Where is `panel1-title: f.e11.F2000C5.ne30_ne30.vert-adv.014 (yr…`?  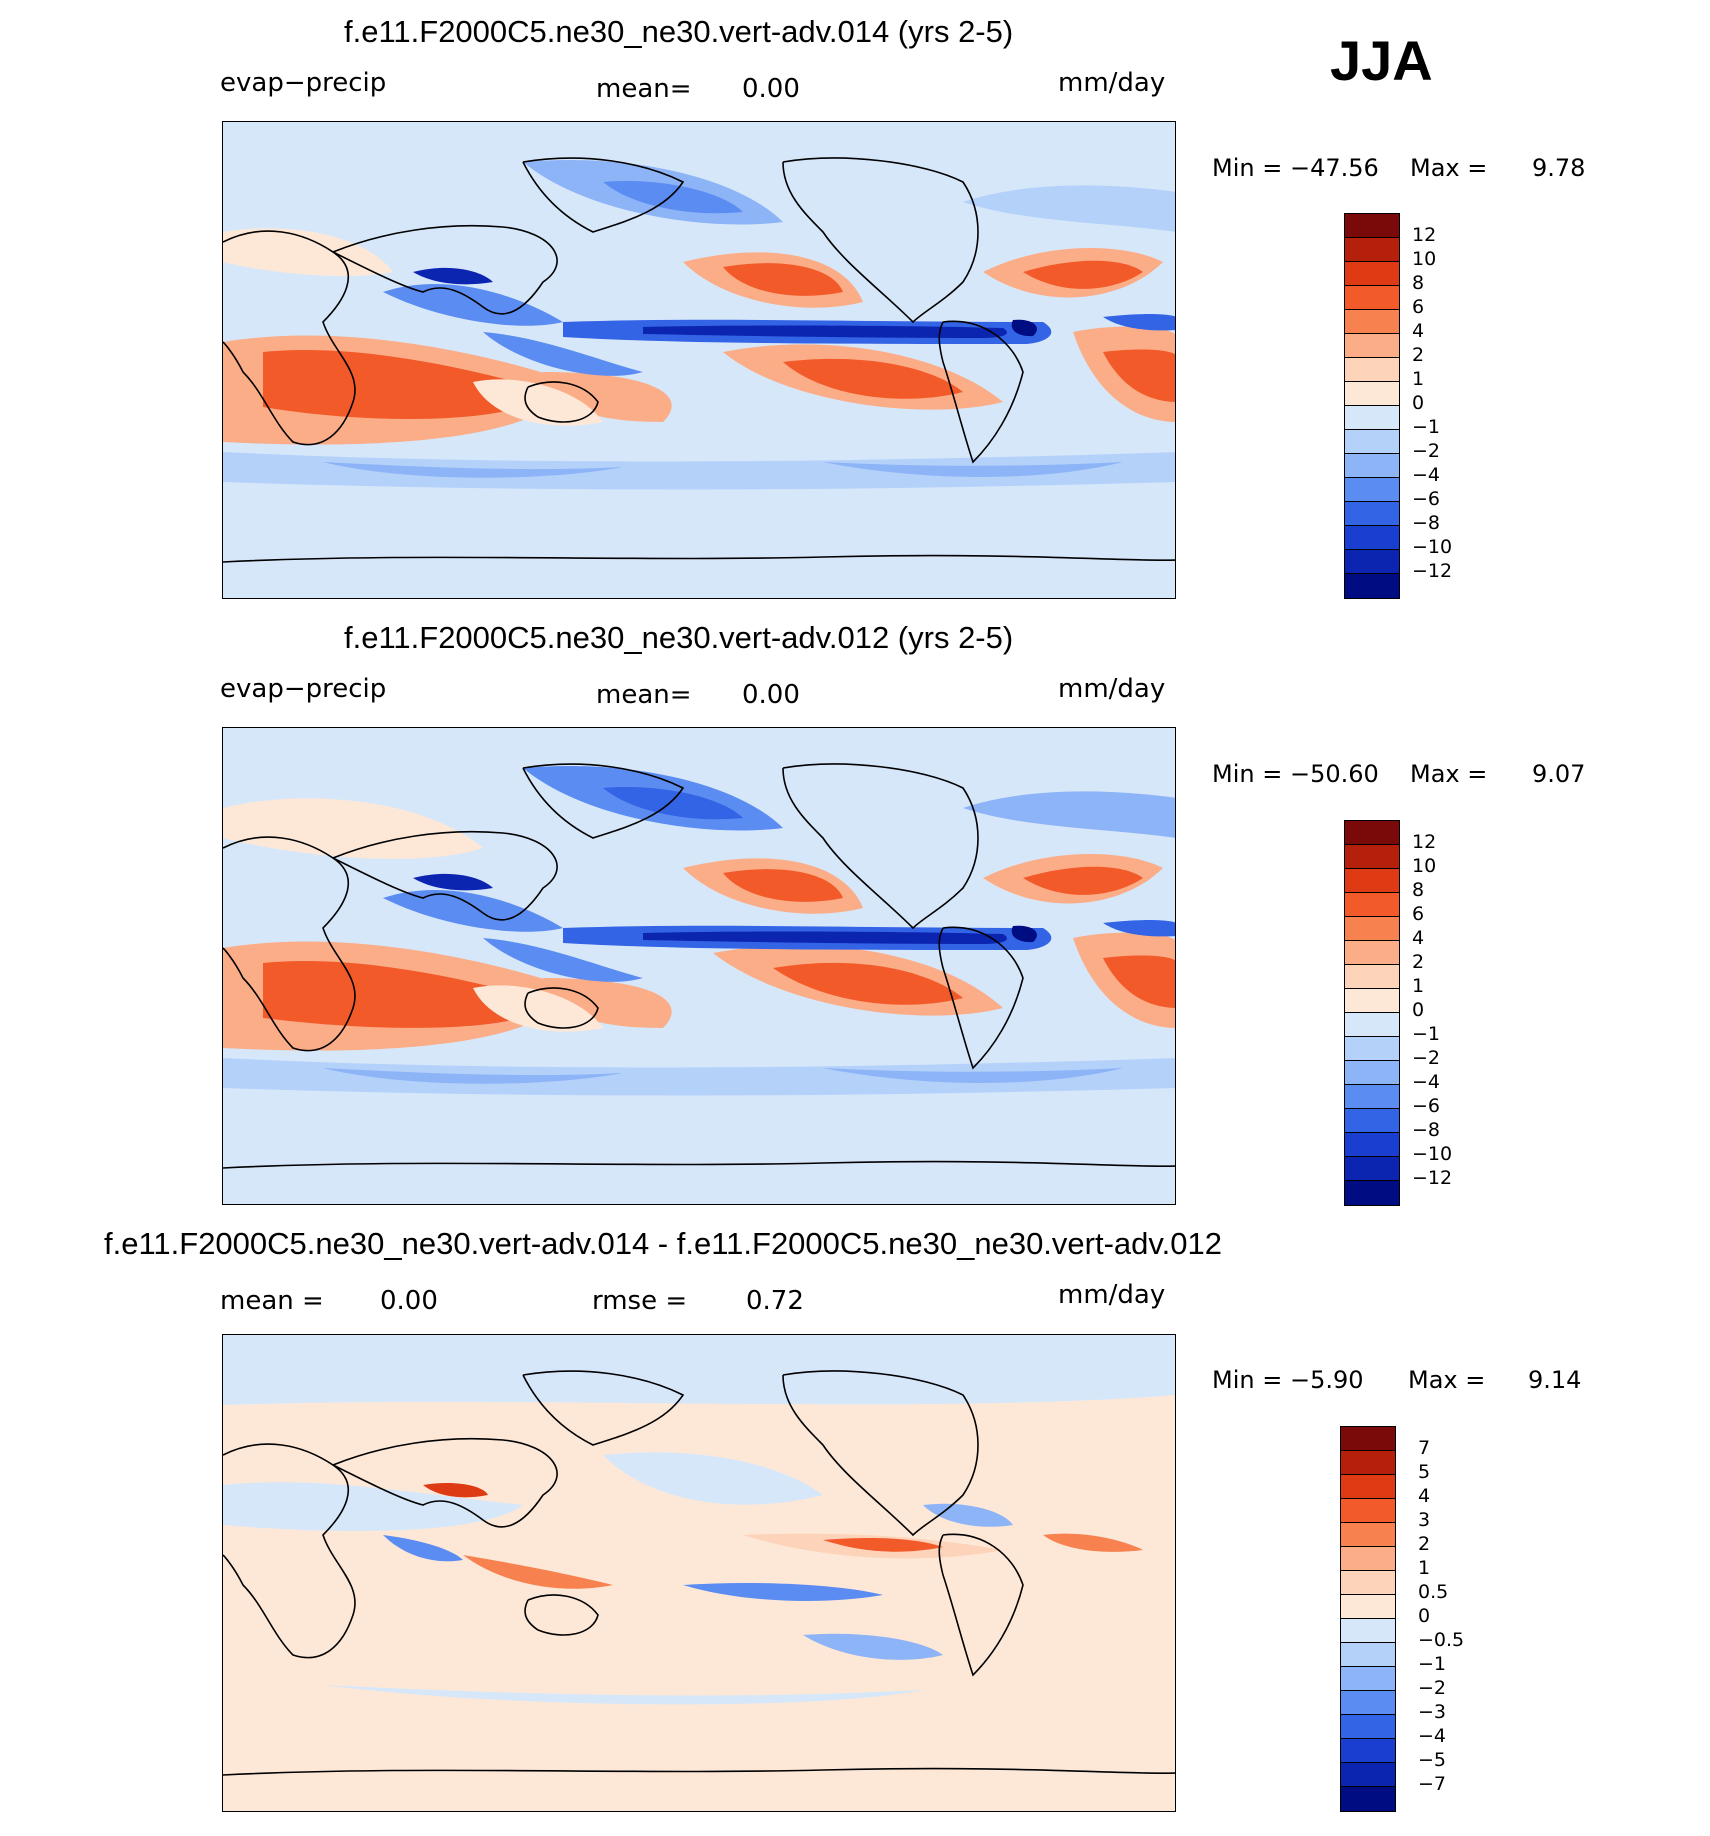
panel1-title: f.e11.F2000C5.ne30_ne30.vert-adv.014 (yr… is located at coordinates (679, 31).